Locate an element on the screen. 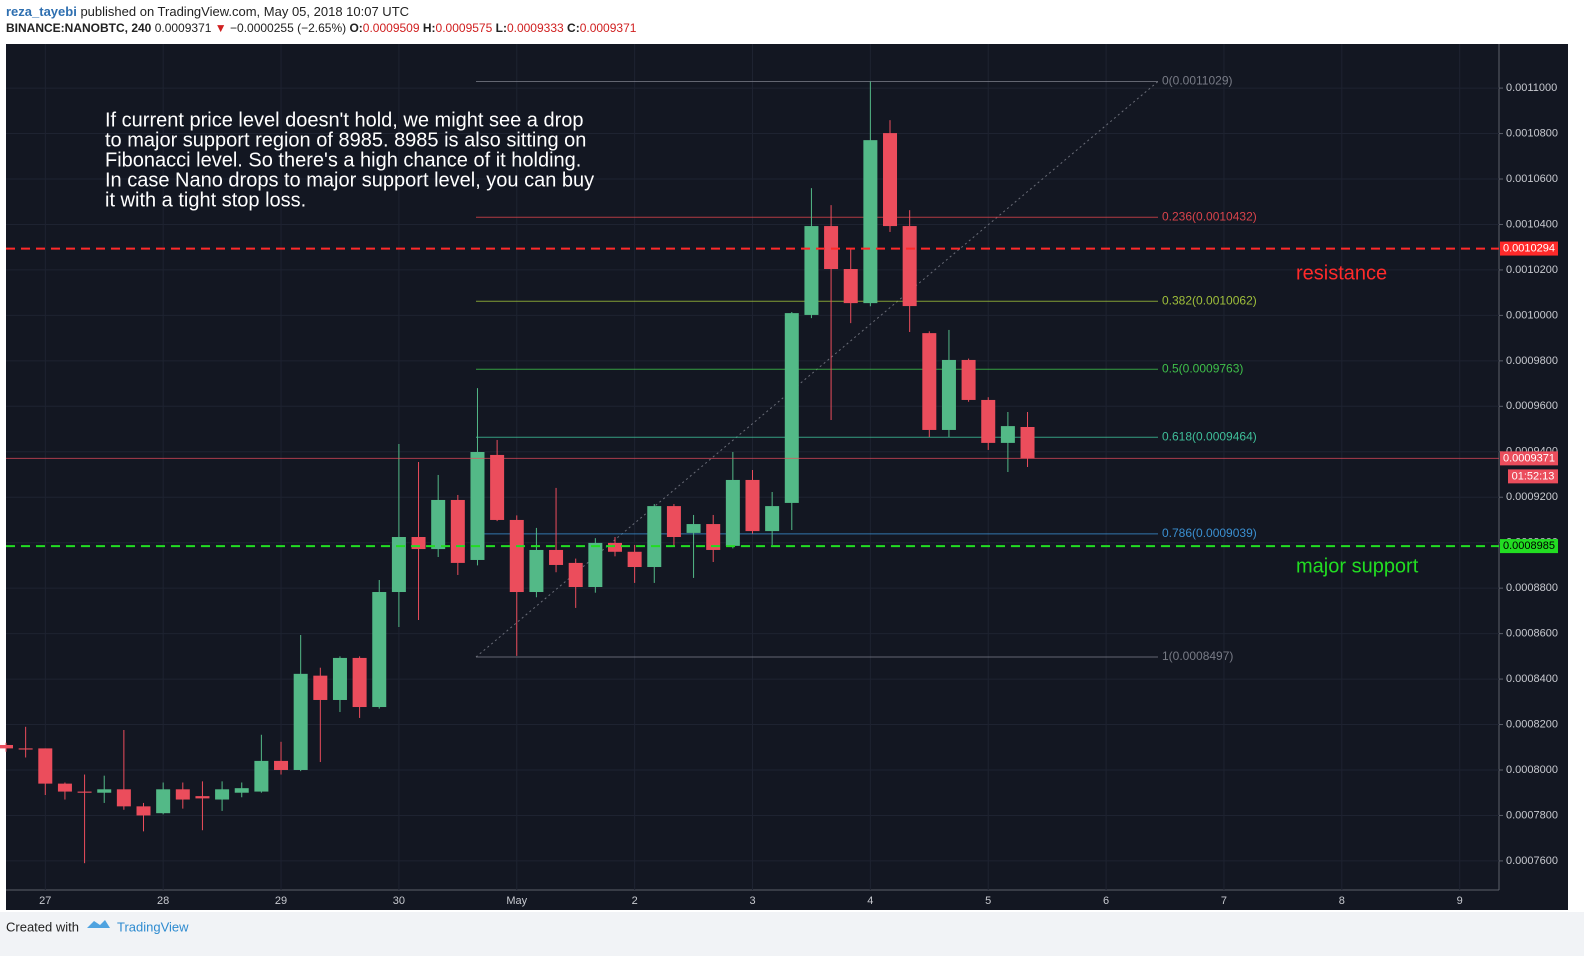  y-tick-label: 0.0009200 is located at coordinates (1532, 497).